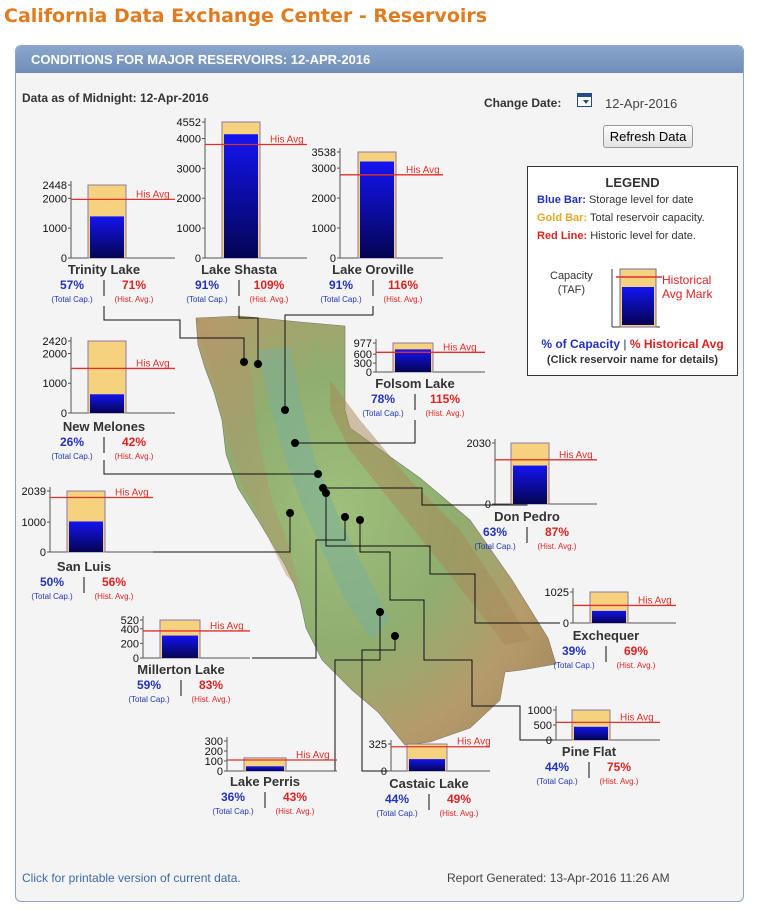  What do you see at coordinates (429, 783) in the screenshot?
I see `reservoir-name-link: Castaic Lake` at bounding box center [429, 783].